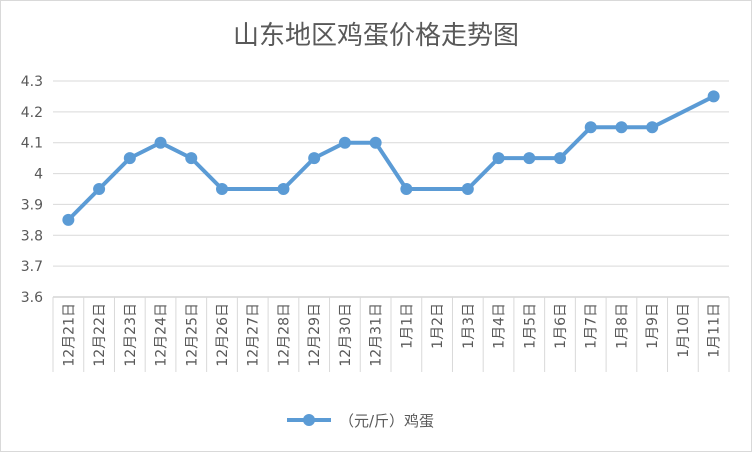 The image size is (752, 452). Describe the element at coordinates (38, 175) in the screenshot. I see `y-tick-label: 4` at that location.